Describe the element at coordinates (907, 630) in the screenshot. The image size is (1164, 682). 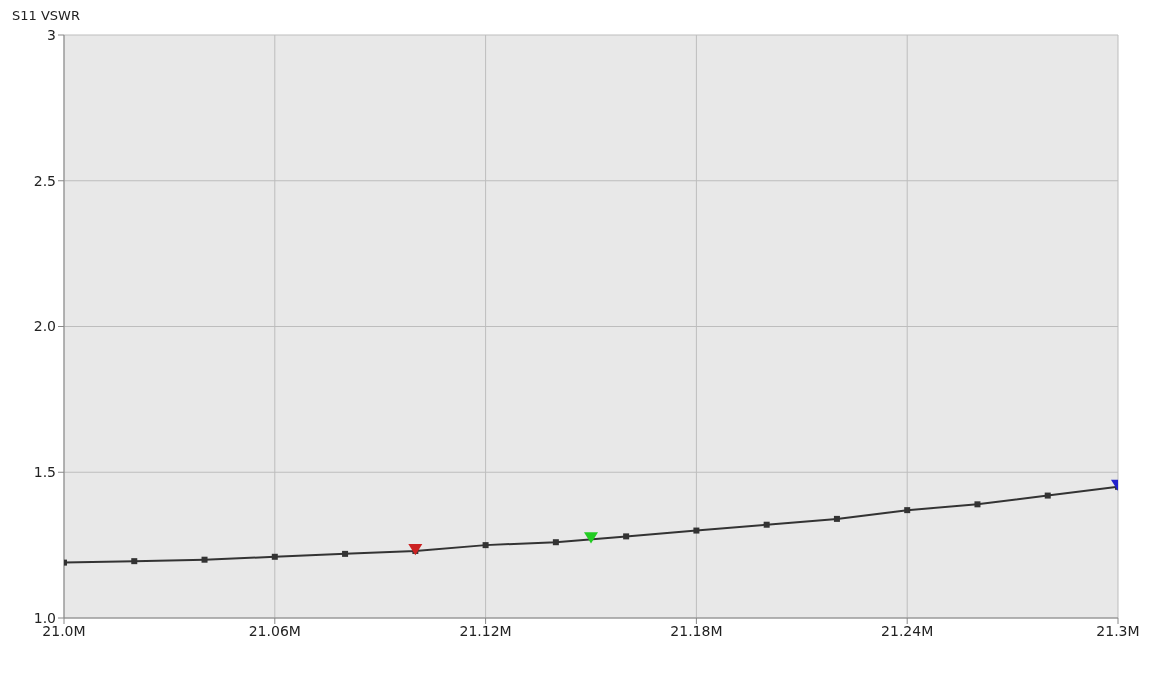
I see `x-tick-label: 21.24M` at that location.